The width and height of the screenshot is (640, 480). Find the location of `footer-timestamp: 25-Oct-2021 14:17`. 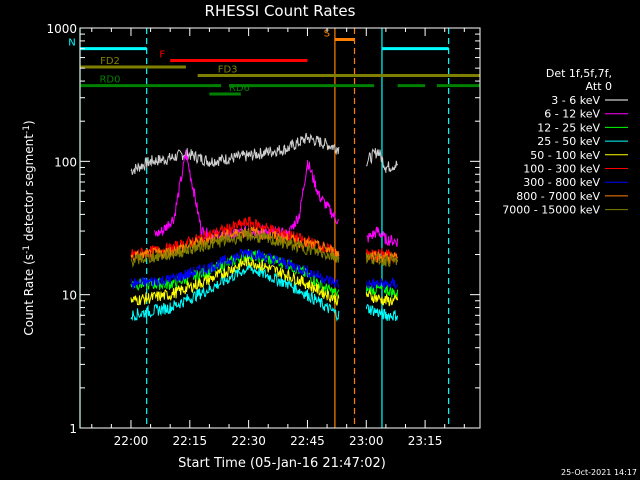

footer-timestamp: 25-Oct-2021 14:17 is located at coordinates (599, 472).